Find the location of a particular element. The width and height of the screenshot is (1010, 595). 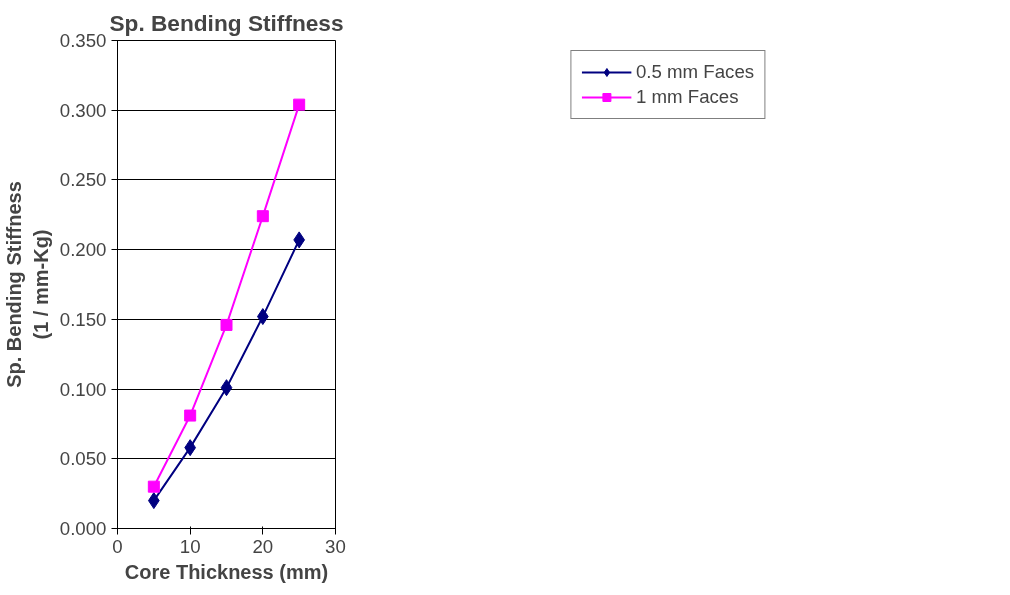

x-tick-label: 10 is located at coordinates (190, 546).